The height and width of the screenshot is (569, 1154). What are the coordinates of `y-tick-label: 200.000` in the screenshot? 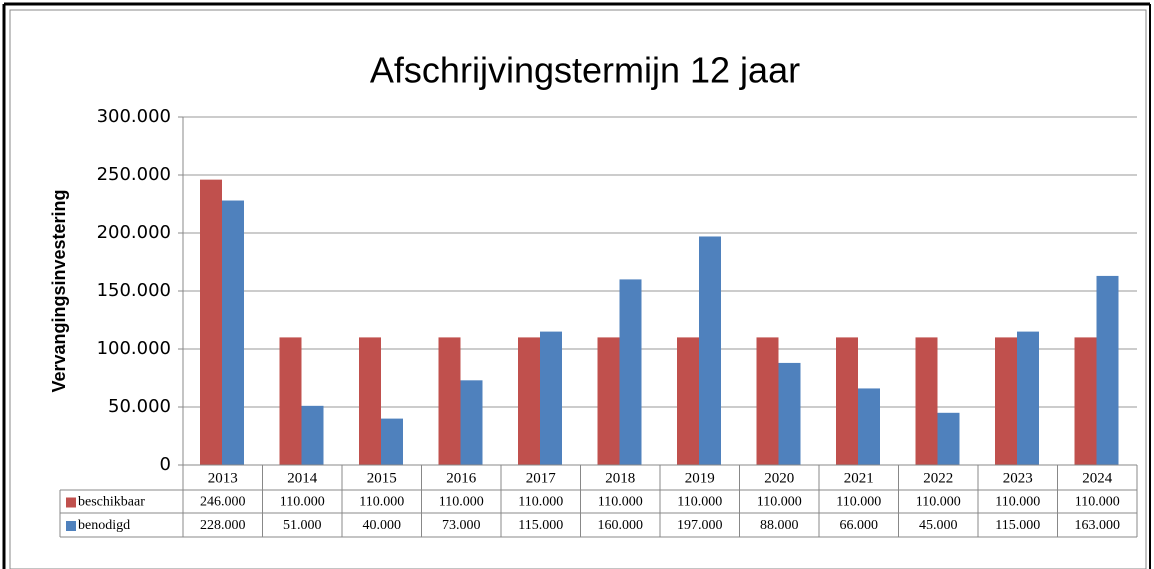 It's located at (134, 232).